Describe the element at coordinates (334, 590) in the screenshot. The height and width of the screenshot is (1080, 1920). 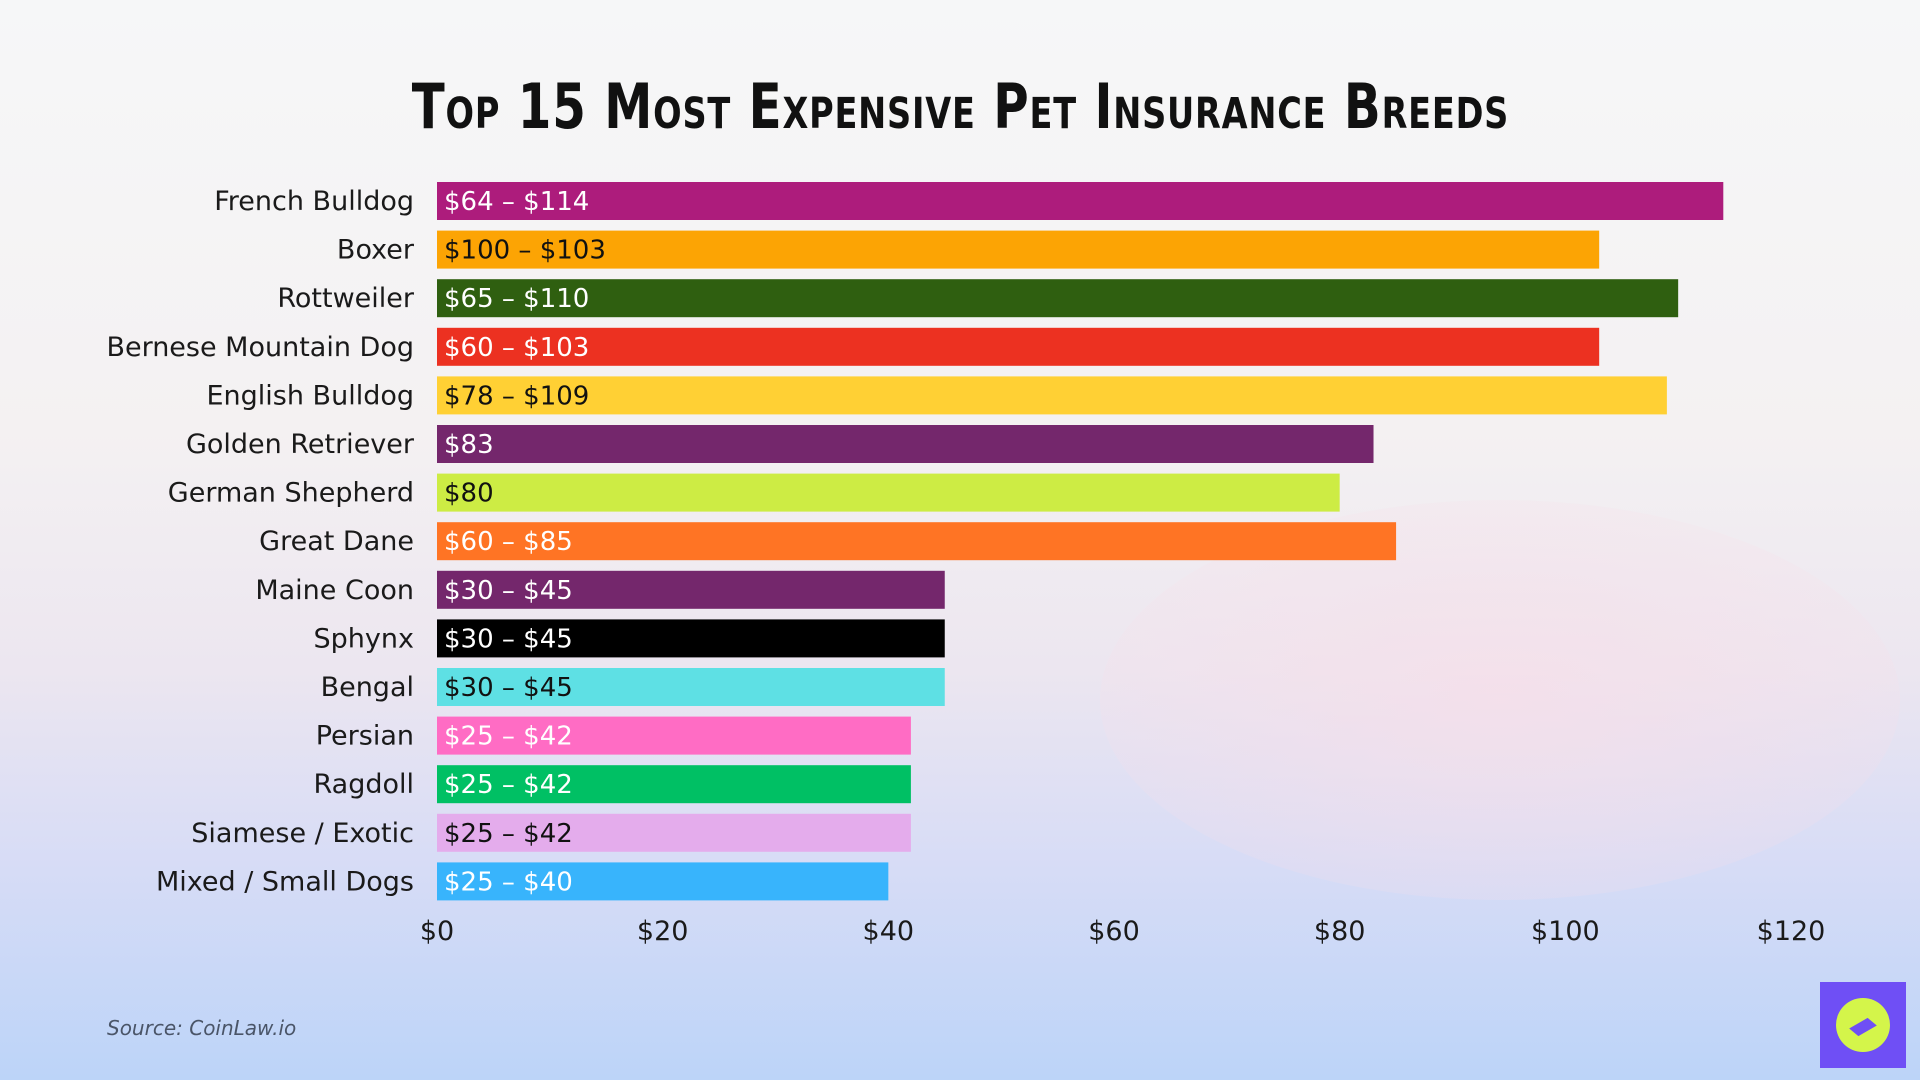
I see `category-label: Maine Coon` at that location.